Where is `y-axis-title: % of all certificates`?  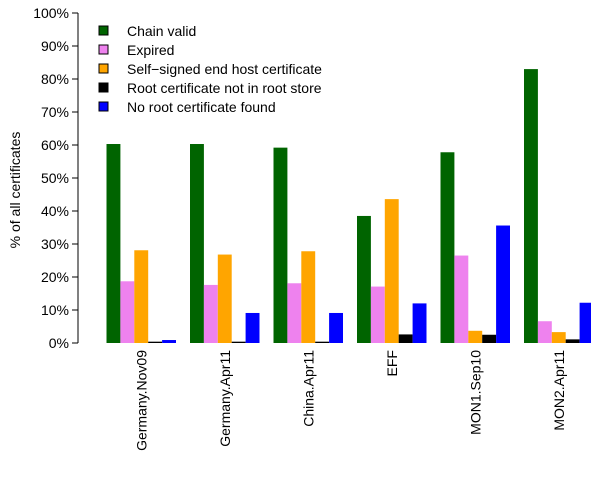
y-axis-title: % of all certificates is located at coordinates (15, 190).